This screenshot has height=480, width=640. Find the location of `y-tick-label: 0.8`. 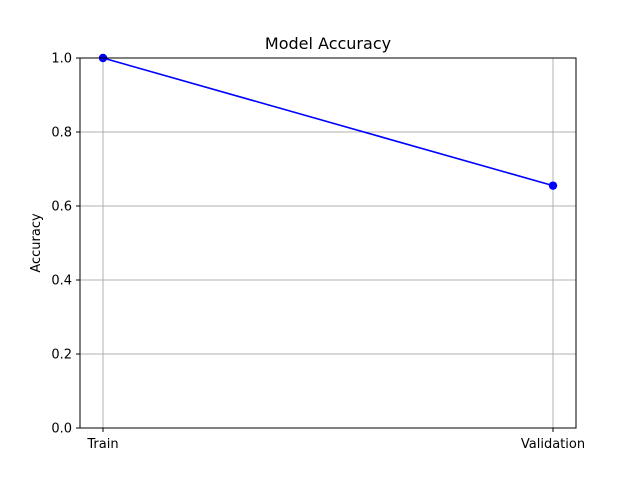

y-tick-label: 0.8 is located at coordinates (61, 133).